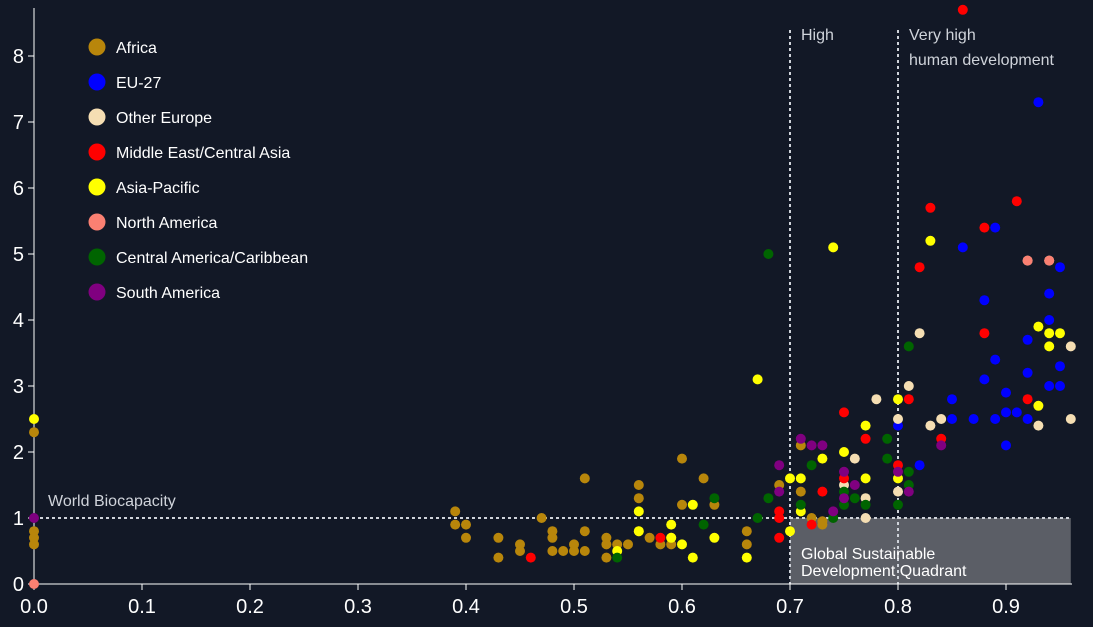  Describe the element at coordinates (18, 519) in the screenshot. I see `y-tick-label: 1` at that location.